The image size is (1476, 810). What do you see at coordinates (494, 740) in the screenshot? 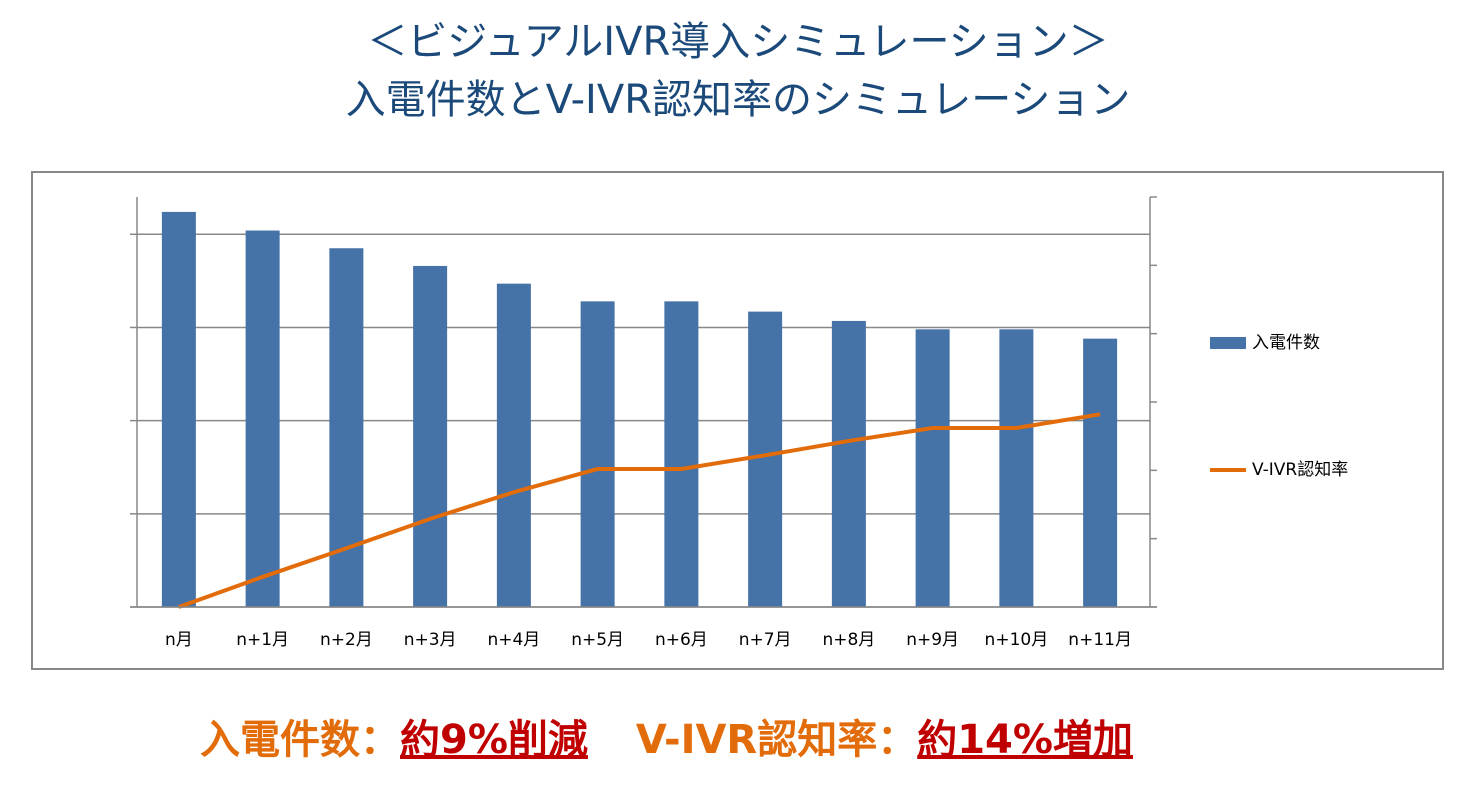
I see `summary-value: 約9%削減` at bounding box center [494, 740].